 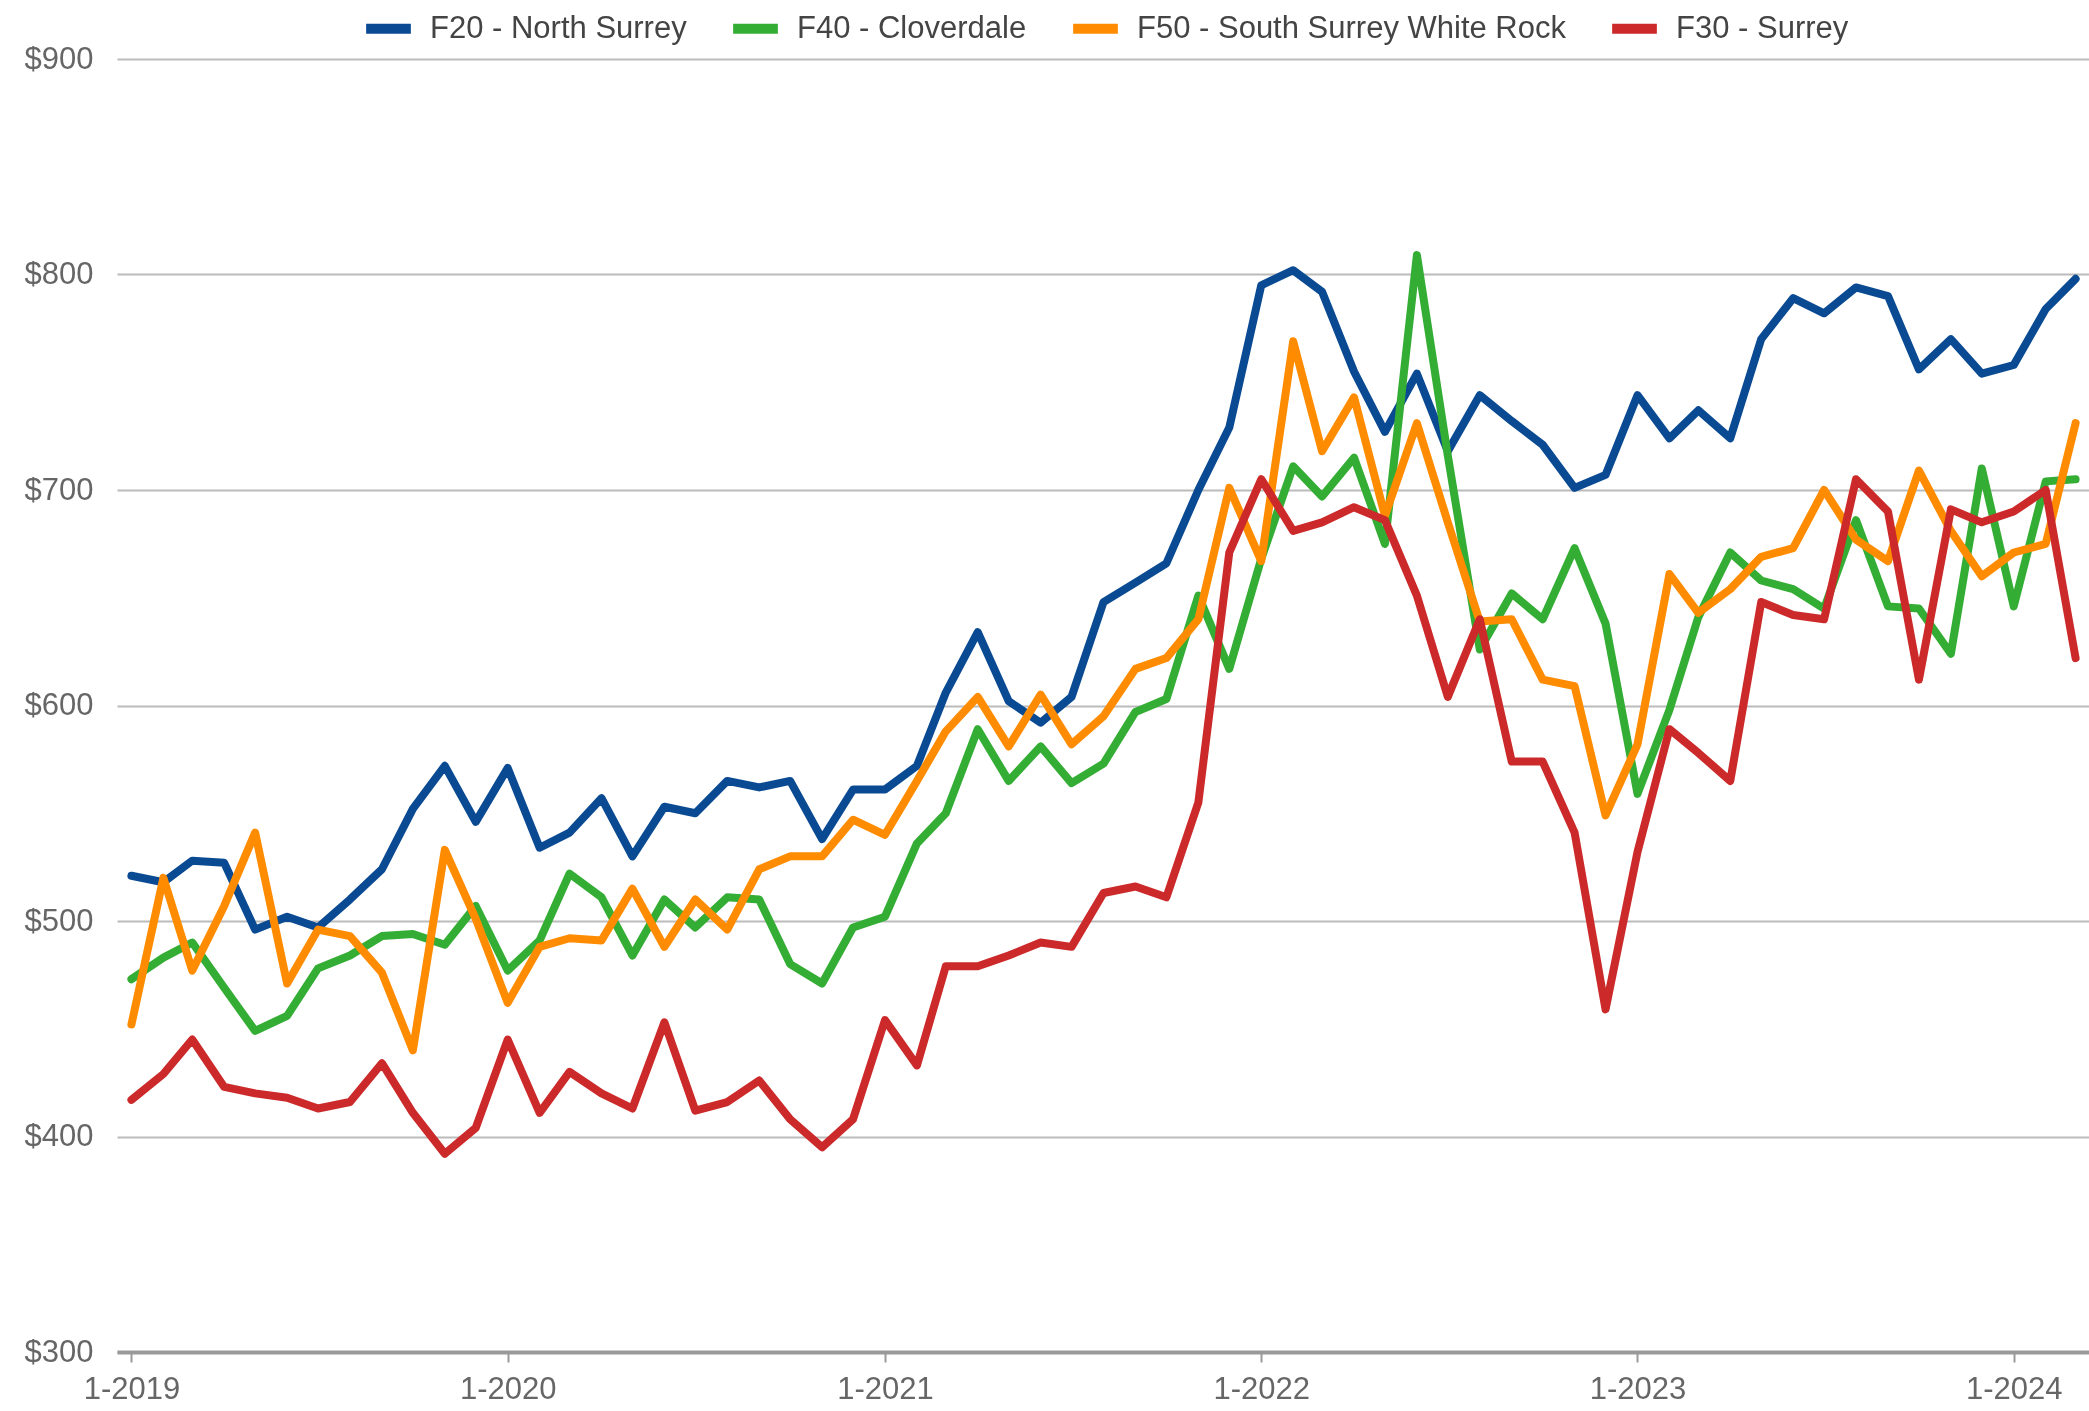 What do you see at coordinates (559, 27) in the screenshot?
I see `legend-label: F20 - North Surrey` at bounding box center [559, 27].